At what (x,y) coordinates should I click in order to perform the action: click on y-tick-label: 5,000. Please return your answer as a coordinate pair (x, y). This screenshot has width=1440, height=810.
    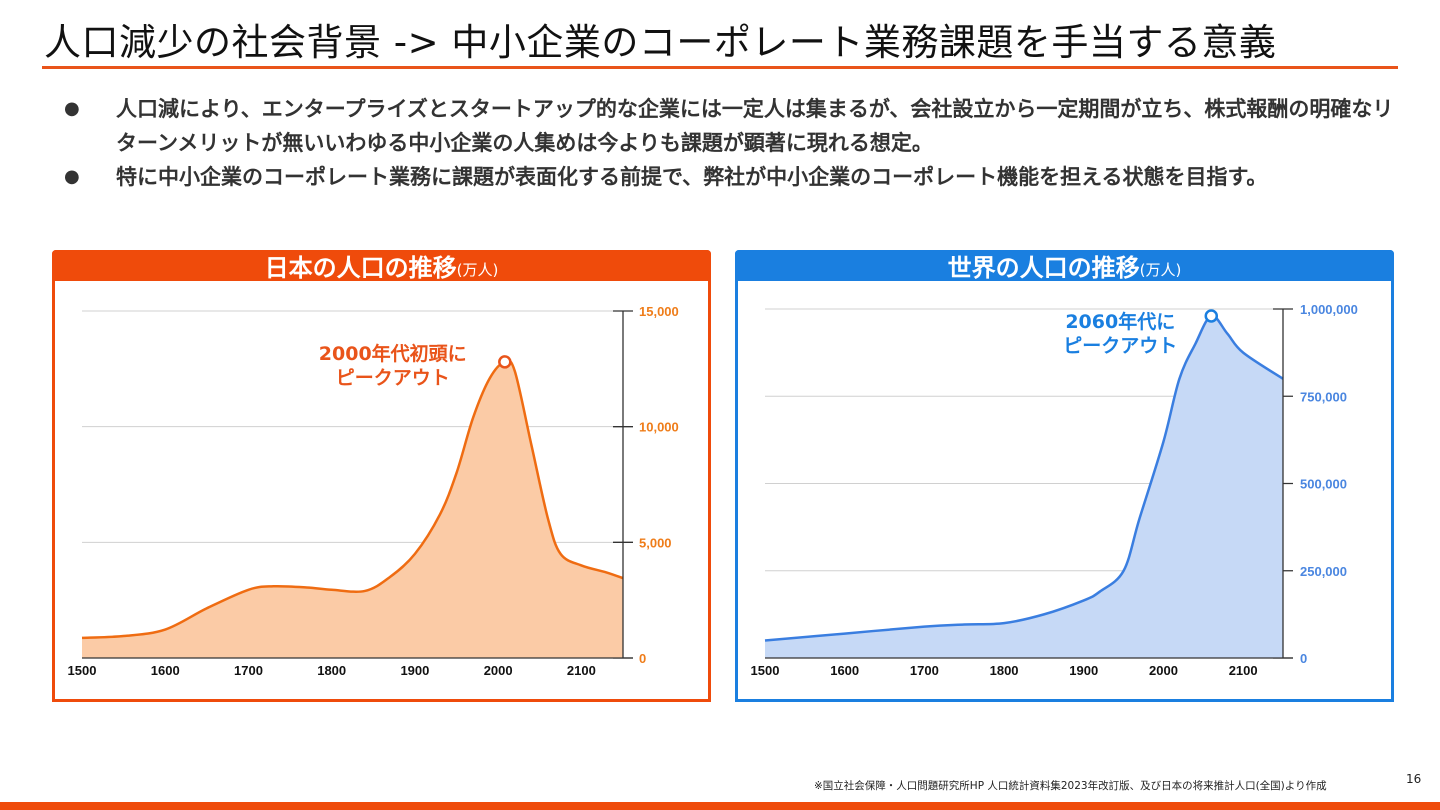
    Looking at the image, I should click on (655, 542).